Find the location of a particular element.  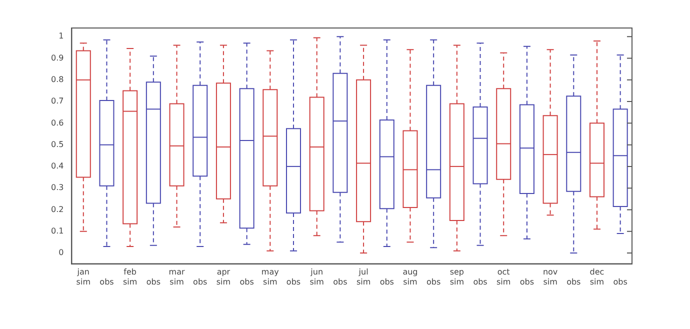

y-tick-label: 1 is located at coordinates (61, 36).